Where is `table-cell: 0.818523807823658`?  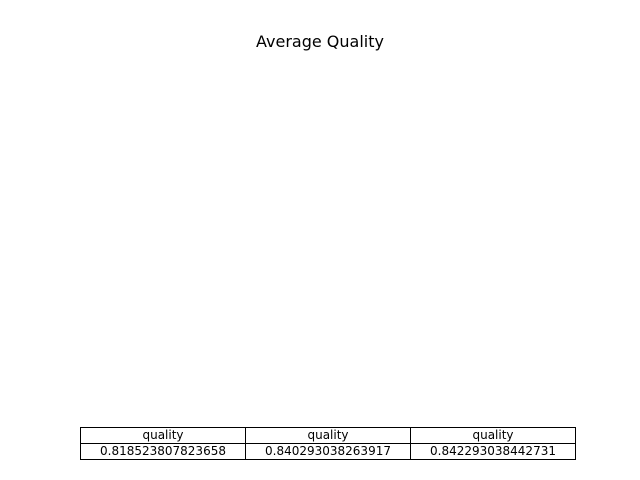
table-cell: 0.818523807823658 is located at coordinates (163, 451).